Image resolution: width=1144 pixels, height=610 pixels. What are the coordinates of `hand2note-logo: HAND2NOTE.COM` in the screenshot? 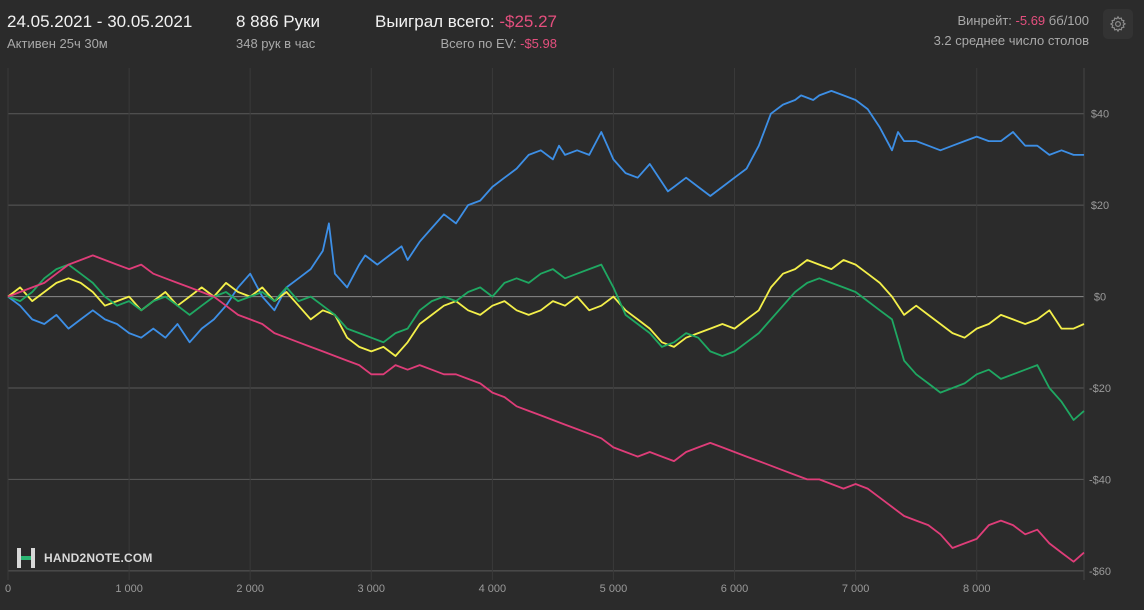 It's located at (84, 558).